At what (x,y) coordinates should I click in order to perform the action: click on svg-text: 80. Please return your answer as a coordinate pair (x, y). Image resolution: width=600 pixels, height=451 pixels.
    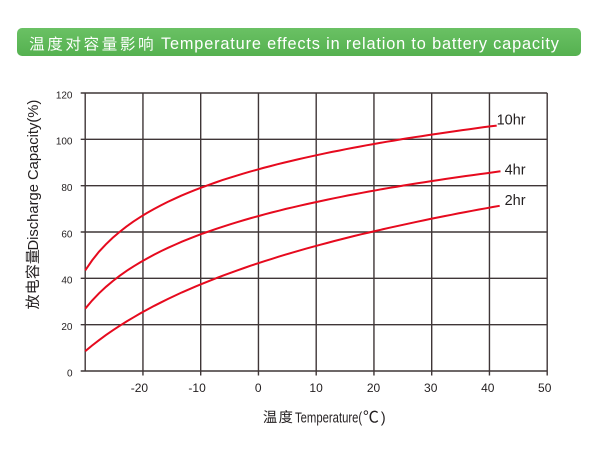
    Looking at the image, I should click on (67, 188).